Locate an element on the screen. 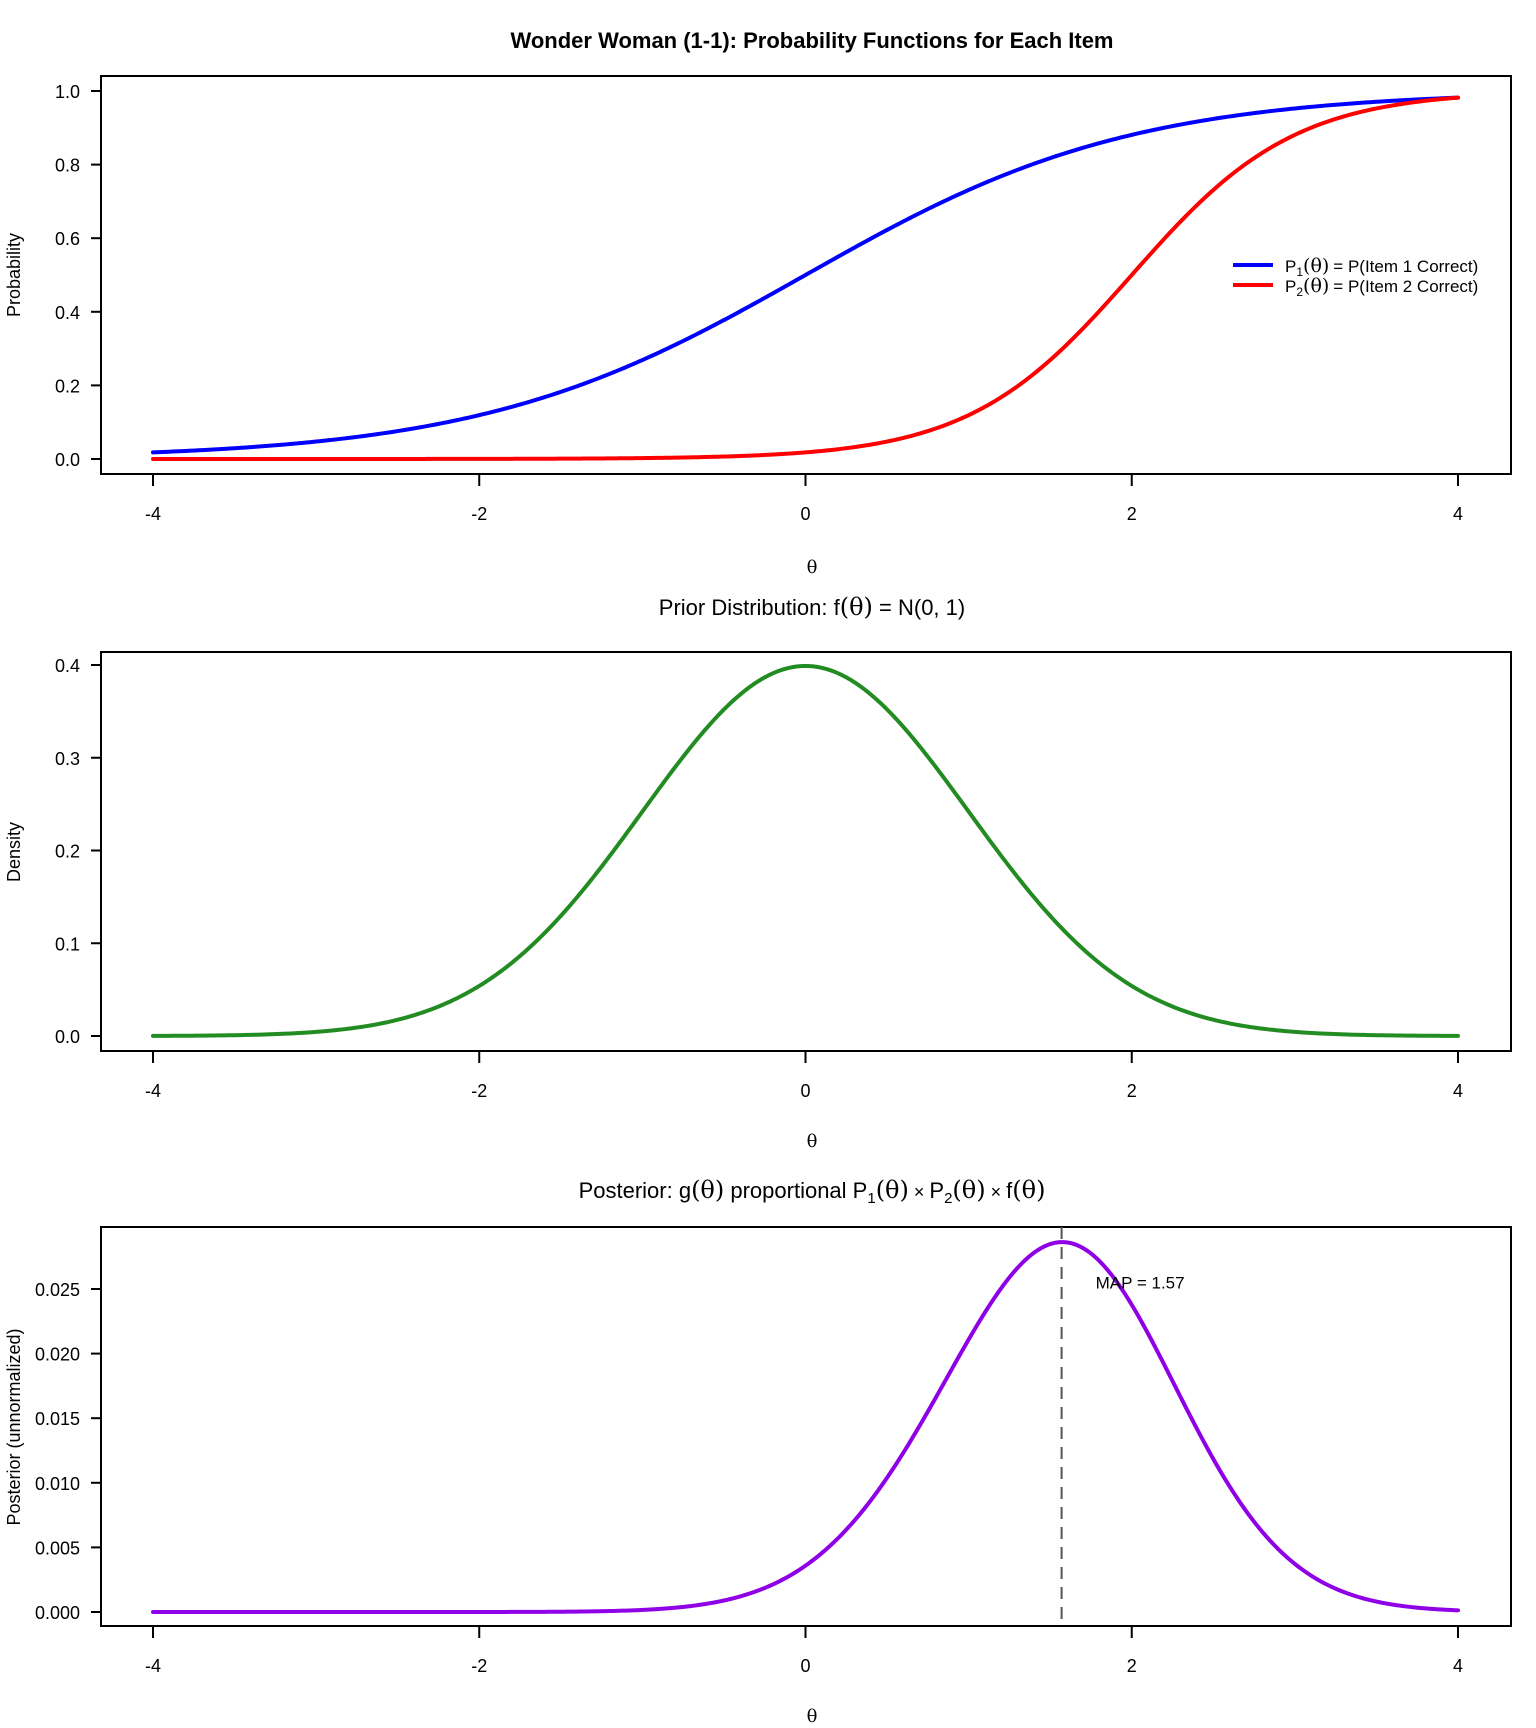 The image size is (1536, 1728). y-tick-label: 0.015 is located at coordinates (57, 1419).